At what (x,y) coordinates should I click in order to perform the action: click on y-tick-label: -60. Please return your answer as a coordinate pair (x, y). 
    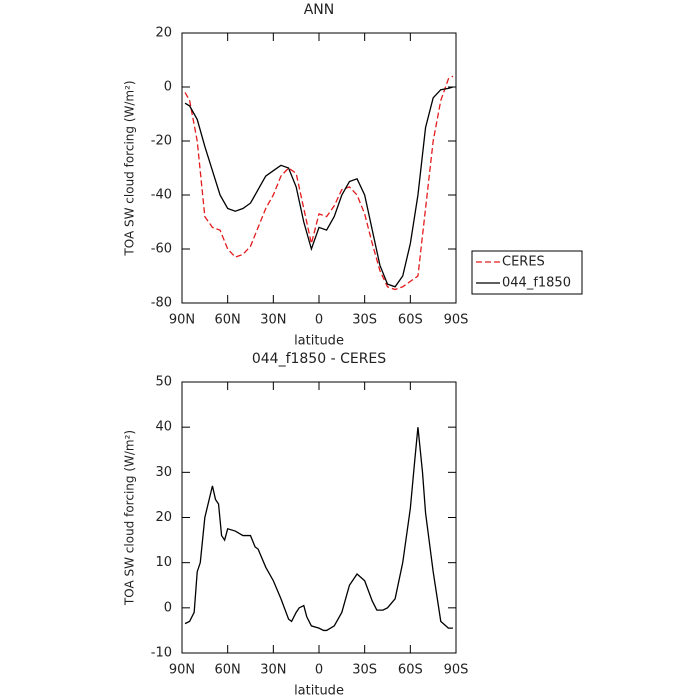
    Looking at the image, I should click on (161, 249).